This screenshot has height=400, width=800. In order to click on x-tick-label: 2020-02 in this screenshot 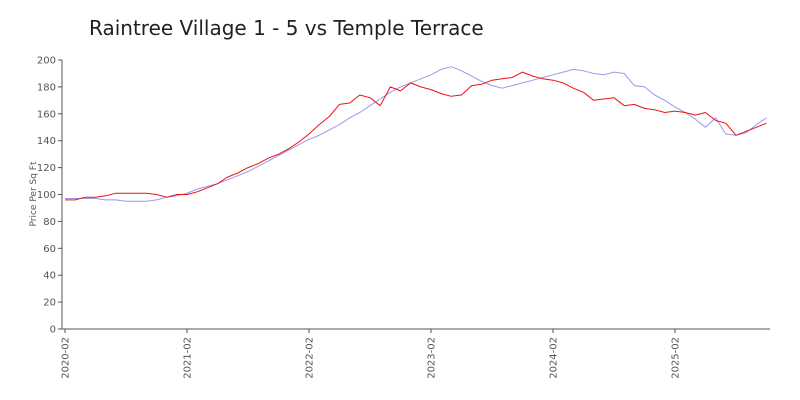, I will do `click(66, 358)`.